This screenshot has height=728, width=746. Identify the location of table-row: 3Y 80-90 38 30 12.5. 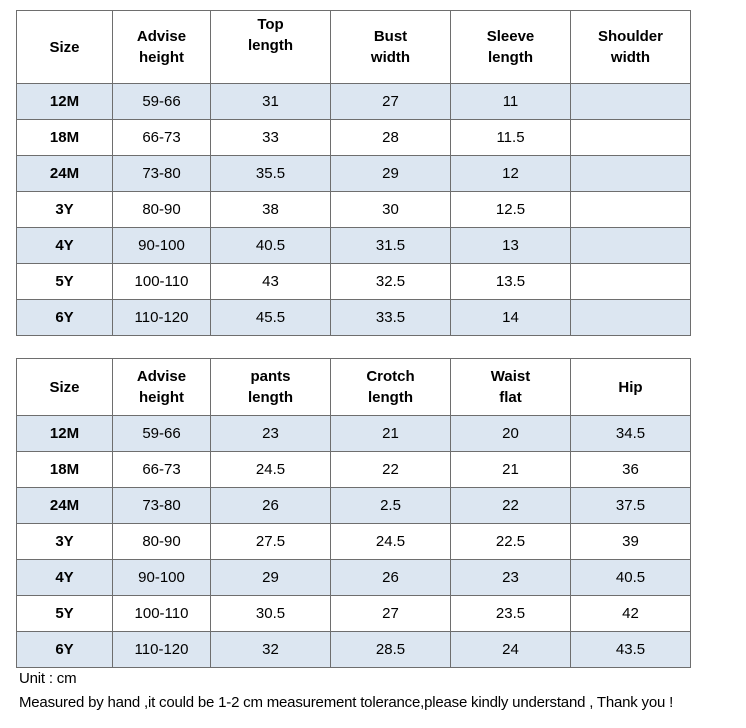
(353, 209).